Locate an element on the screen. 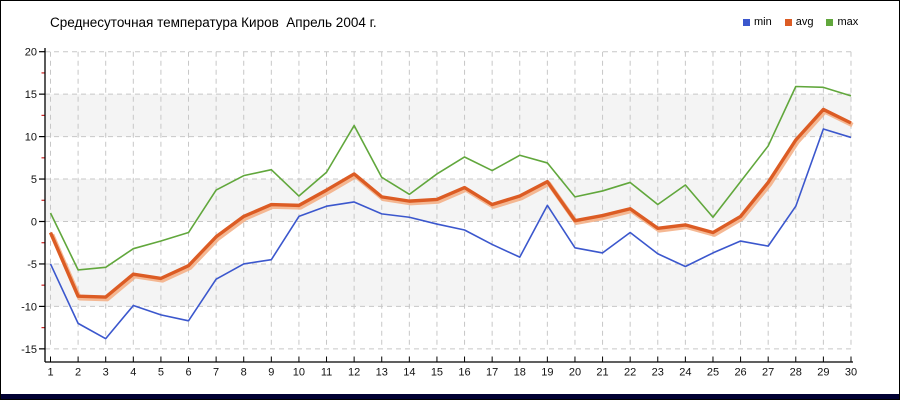 The width and height of the screenshot is (900, 400). legend-item-max: max is located at coordinates (842, 22).